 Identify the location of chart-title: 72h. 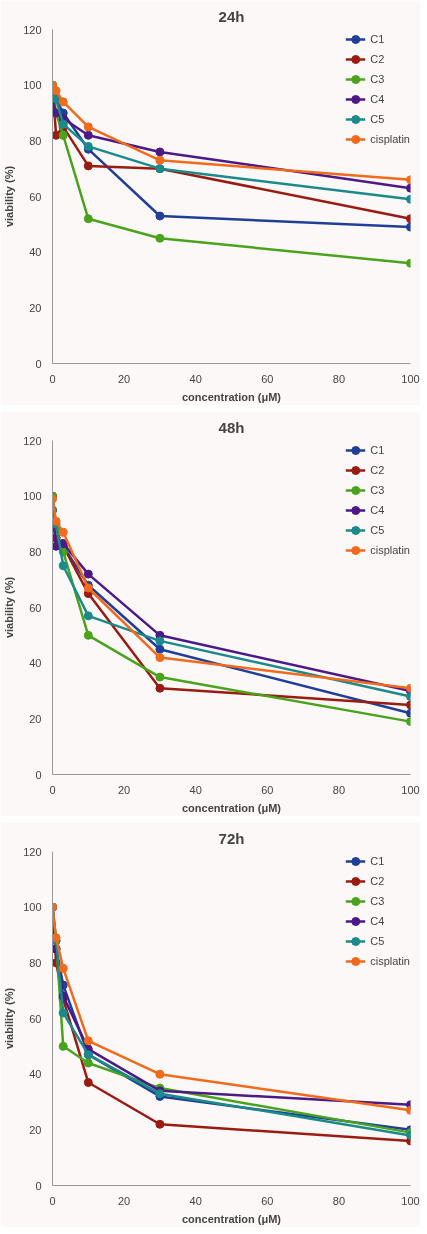
(231, 838).